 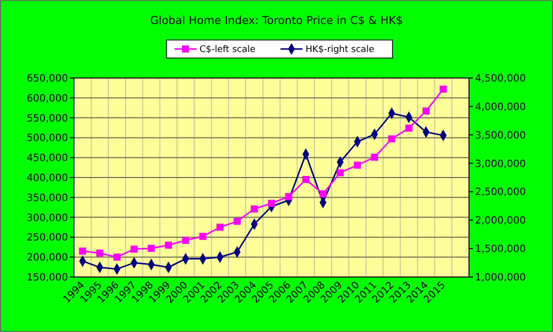 What do you see at coordinates (47, 79) in the screenshot?
I see `y-tick-label: 650,000` at bounding box center [47, 79].